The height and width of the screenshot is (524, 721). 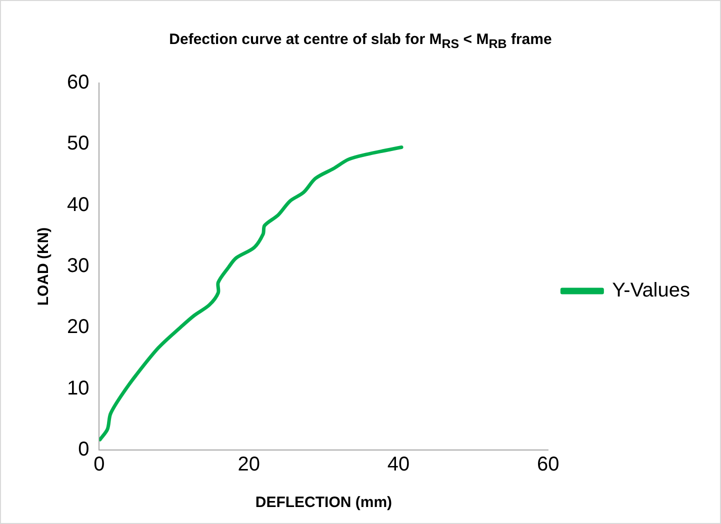 What do you see at coordinates (548, 465) in the screenshot?
I see `x-tick-label: 60` at bounding box center [548, 465].